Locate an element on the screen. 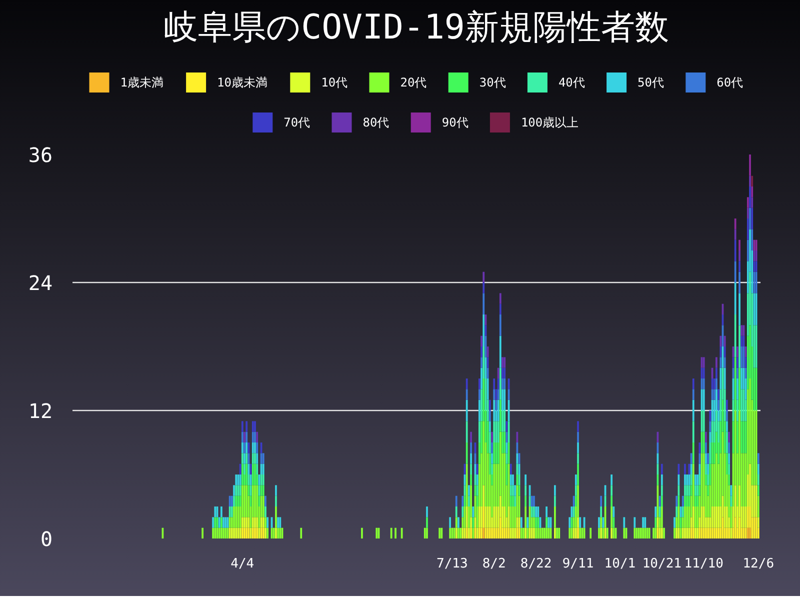 The image size is (800, 600). y-tick-label: 12 is located at coordinates (40, 411).